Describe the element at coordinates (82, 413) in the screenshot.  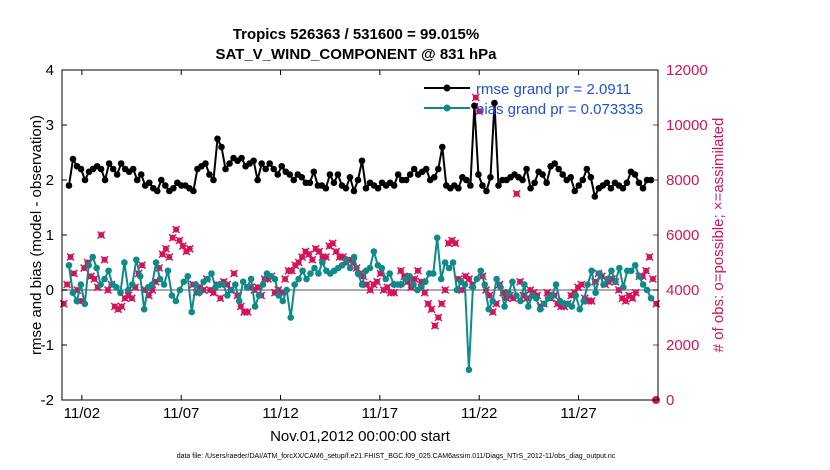
I see `x-tick-label: 11/02` at that location.